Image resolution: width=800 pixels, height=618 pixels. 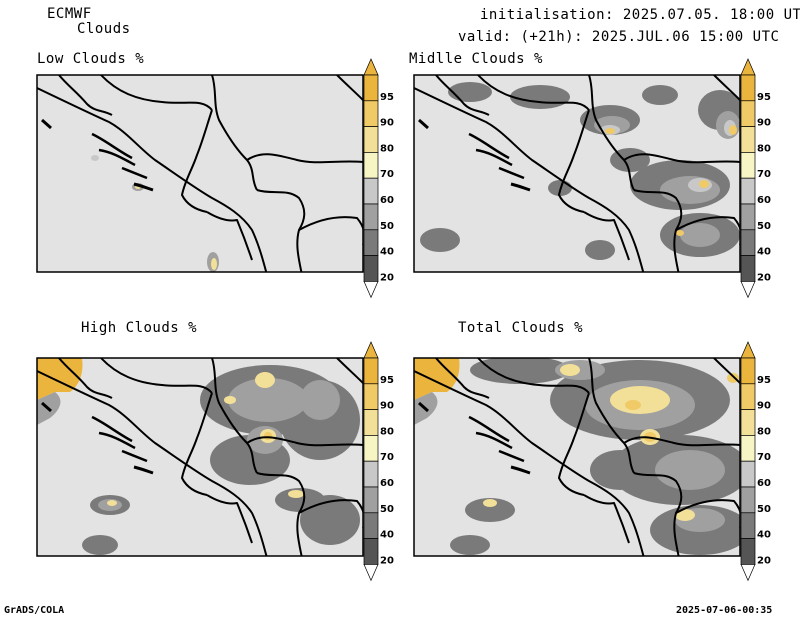 I want to click on colorbar-top-right: 95 90 80 70 60 50 40 20, so click(x=755, y=178).